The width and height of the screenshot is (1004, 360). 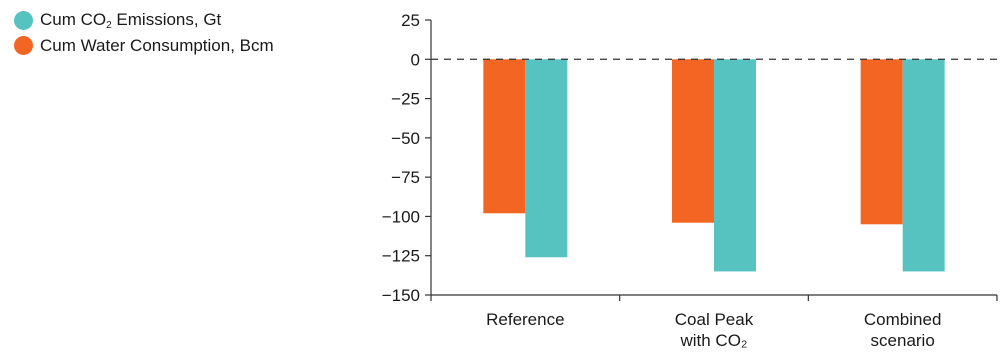 What do you see at coordinates (23, 20) in the screenshot?
I see `legend-swatch-co2` at bounding box center [23, 20].